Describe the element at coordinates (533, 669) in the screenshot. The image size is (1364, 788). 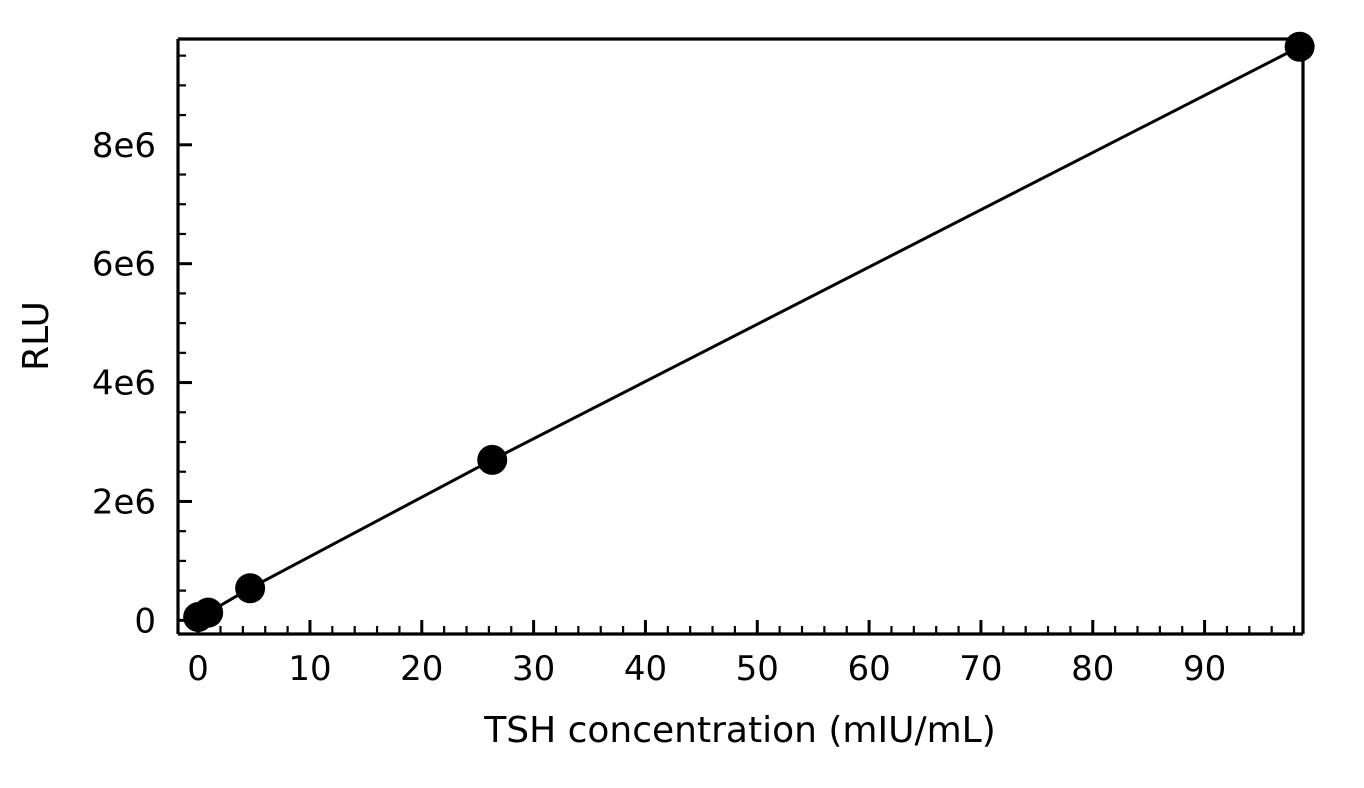
I see `x-tick-label: 30` at that location.